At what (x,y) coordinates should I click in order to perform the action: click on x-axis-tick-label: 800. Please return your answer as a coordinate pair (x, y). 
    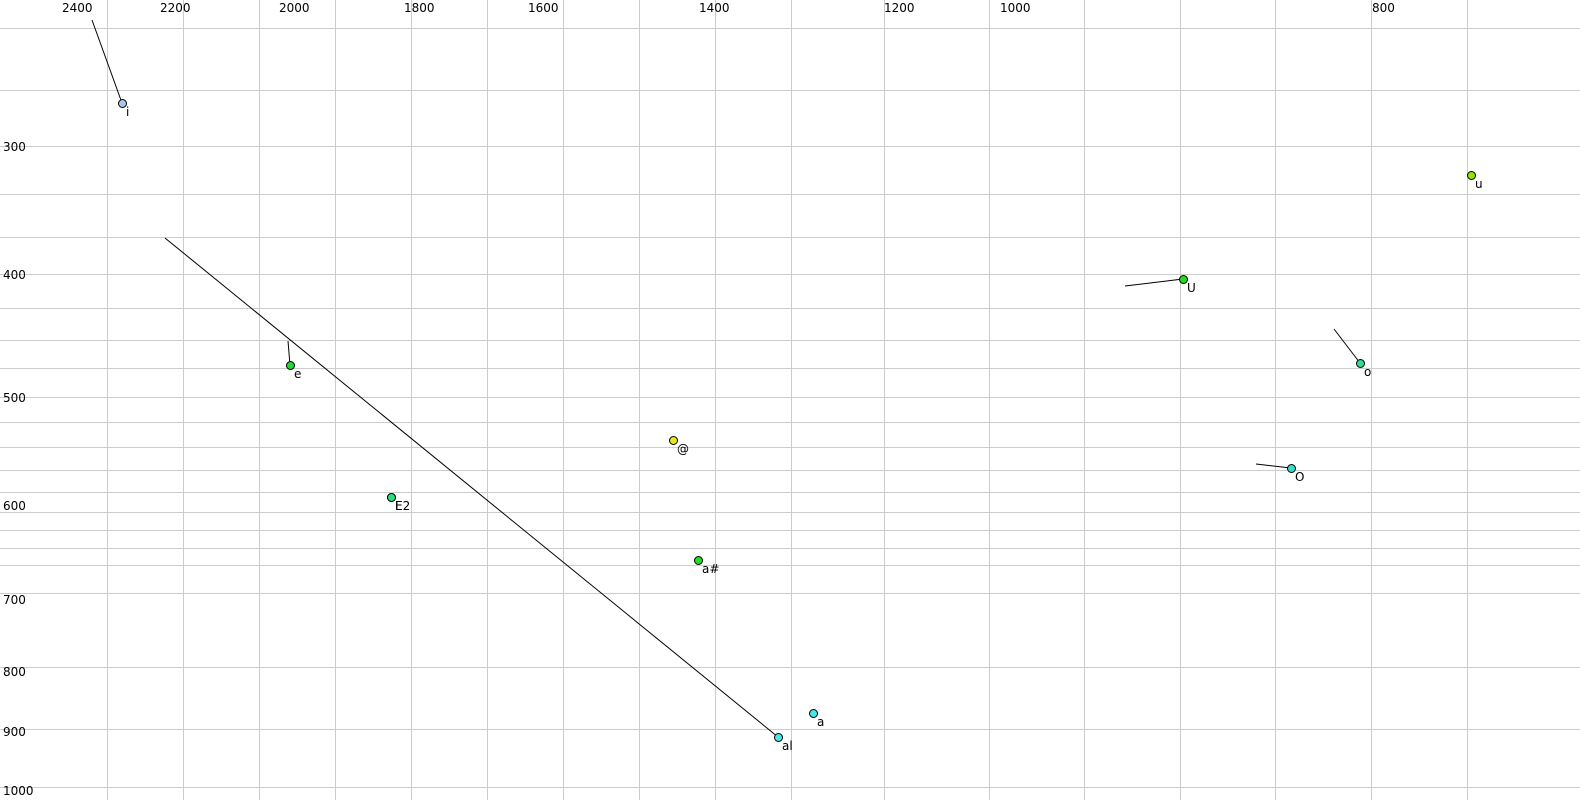
    Looking at the image, I should click on (1383, 8).